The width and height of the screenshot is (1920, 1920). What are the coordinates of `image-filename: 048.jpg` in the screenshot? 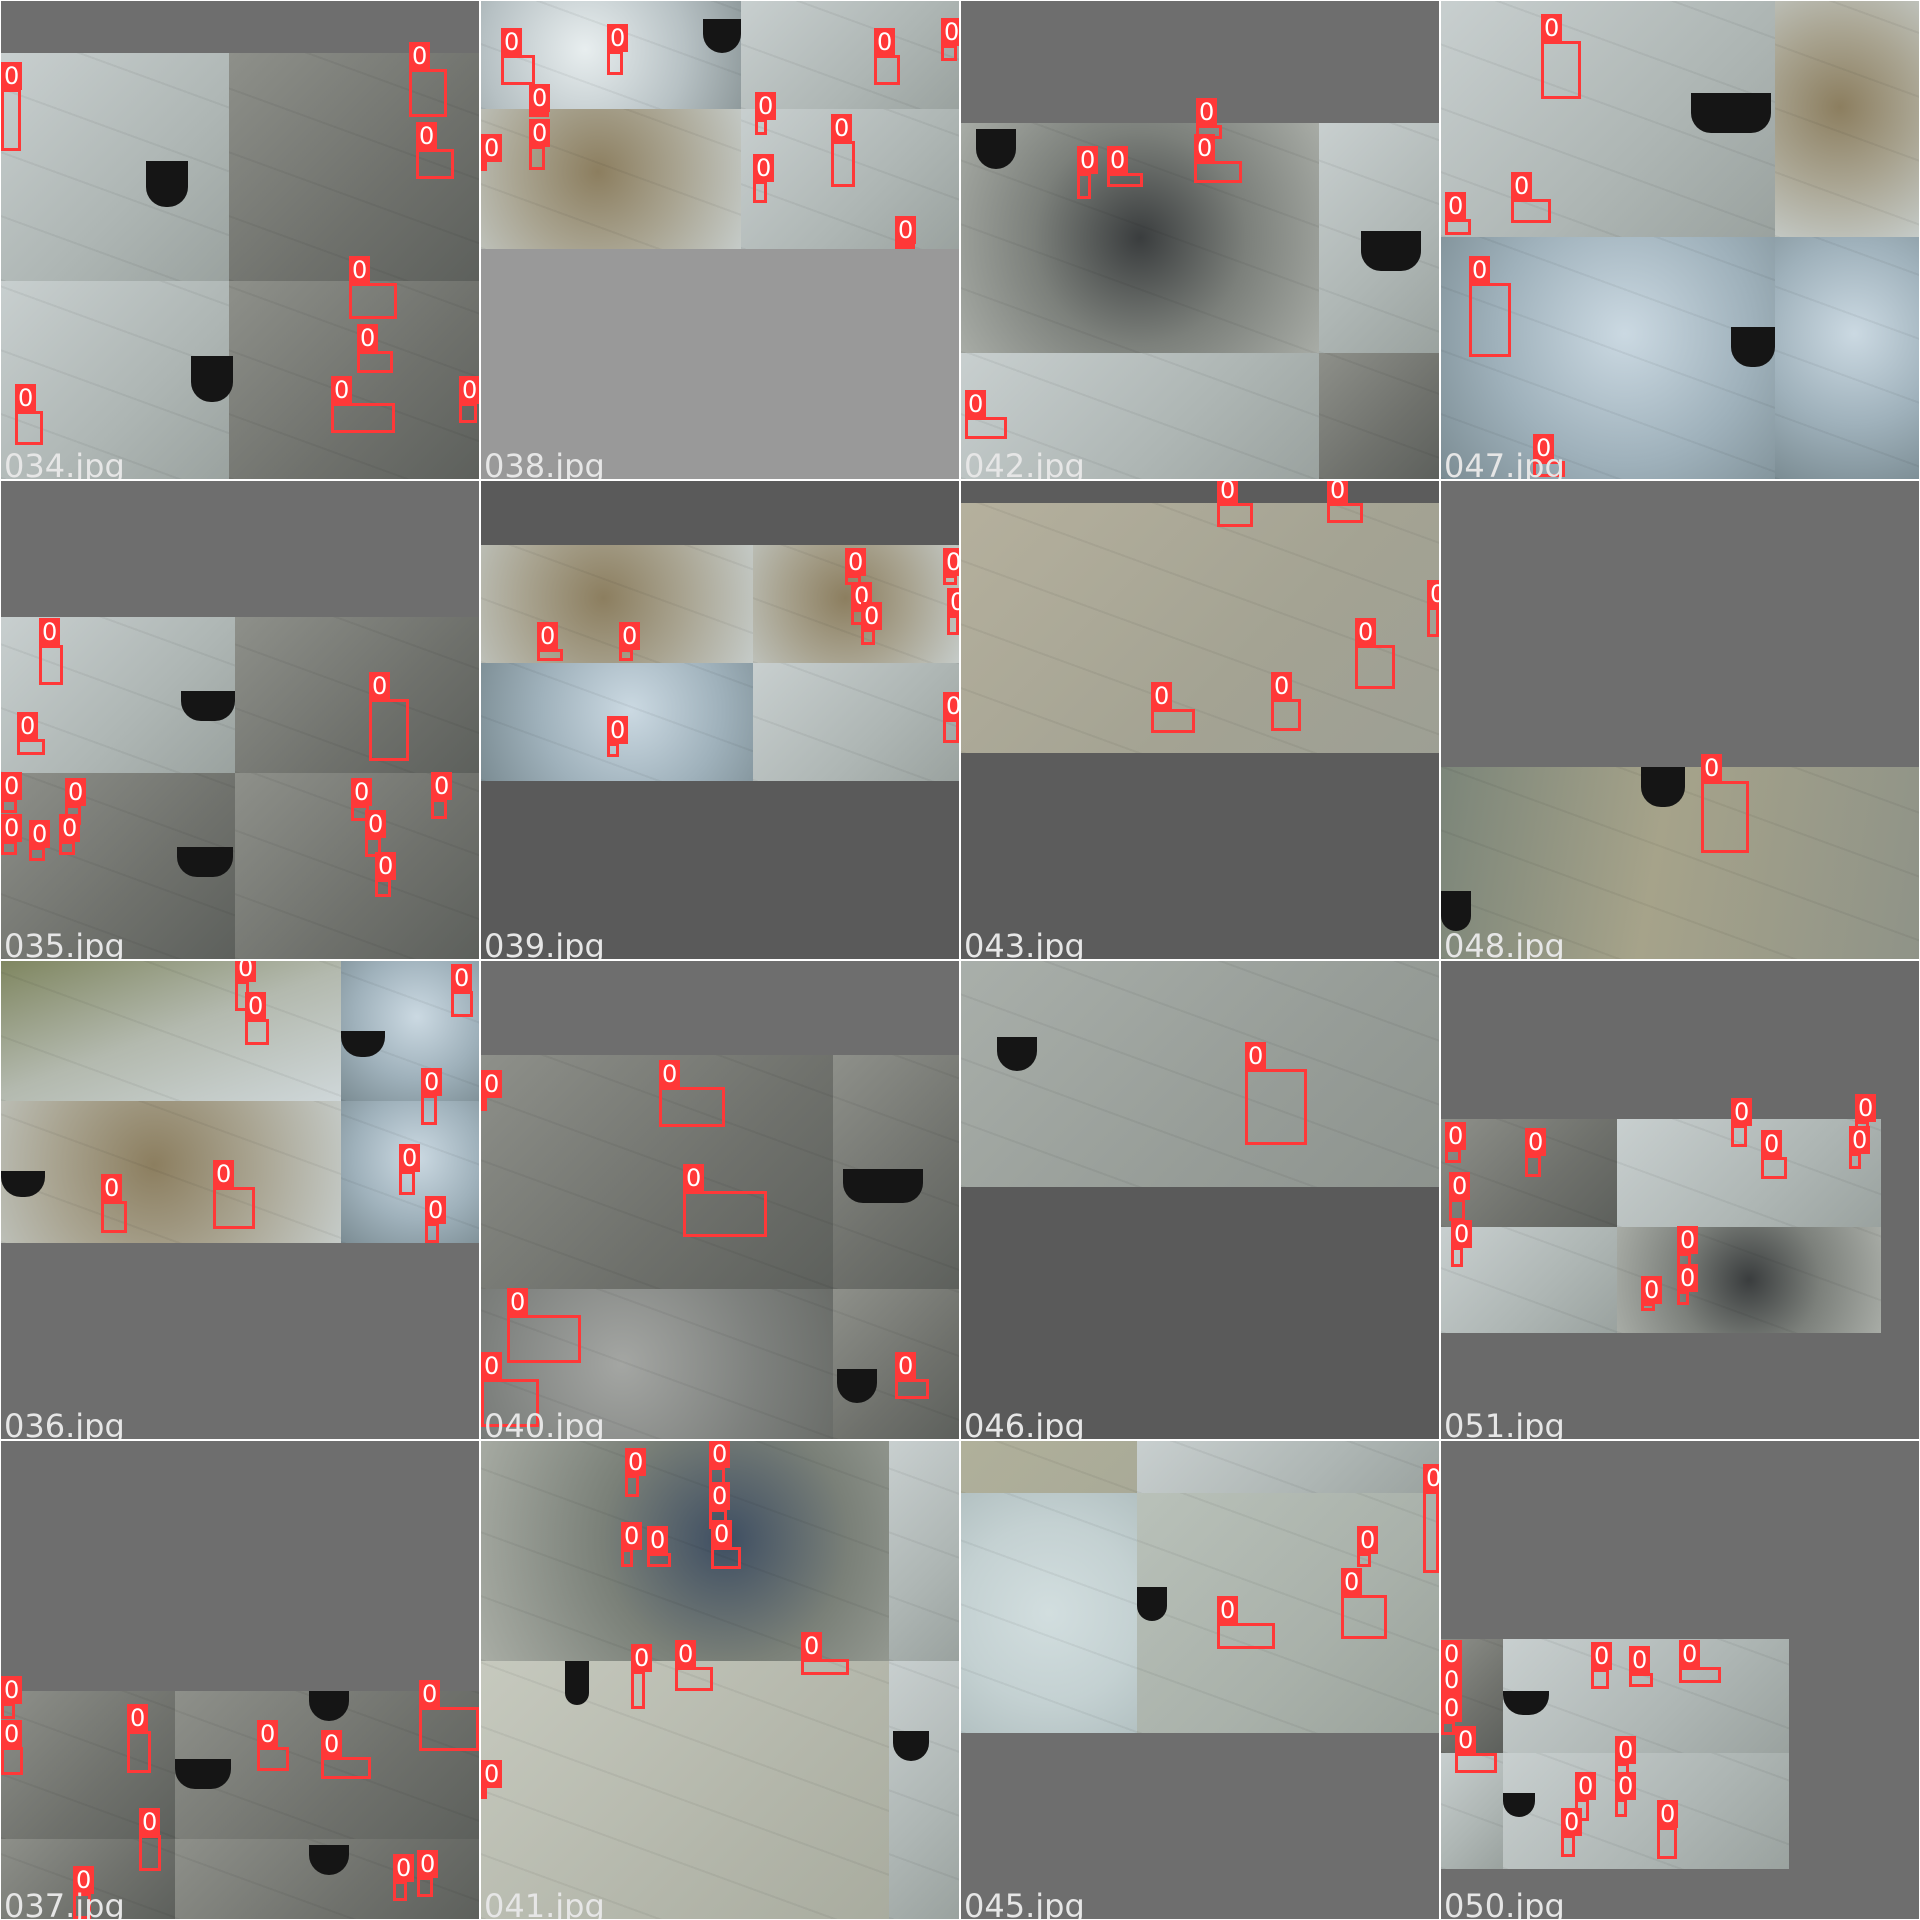 It's located at (1504, 943).